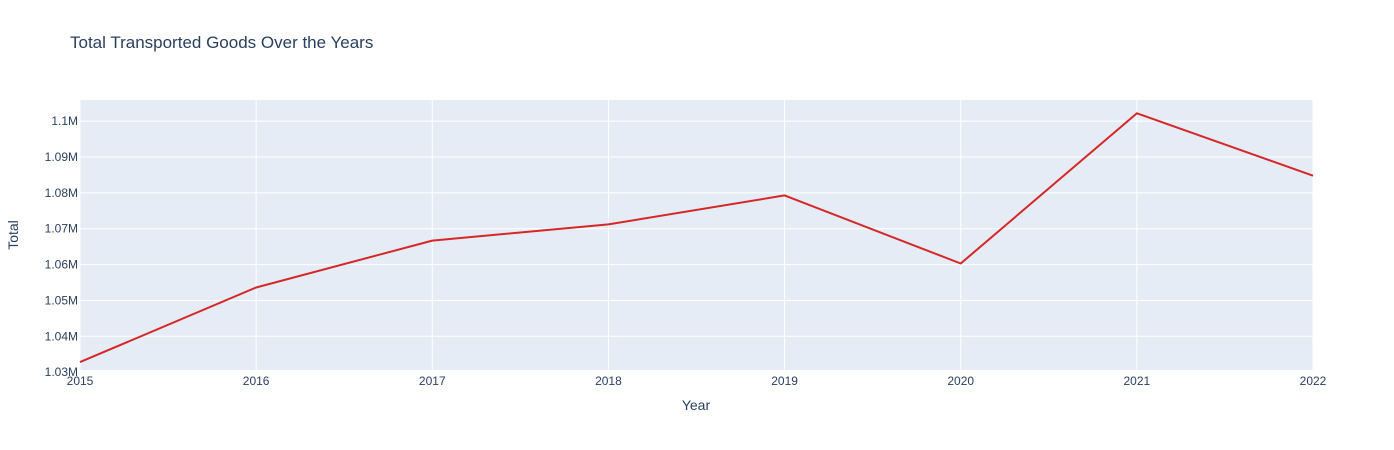 The width and height of the screenshot is (1394, 450). What do you see at coordinates (697, 381) in the screenshot?
I see `x-tick-labels: 2015 2016 2017 2018 2019 2020 2021 2022` at bounding box center [697, 381].